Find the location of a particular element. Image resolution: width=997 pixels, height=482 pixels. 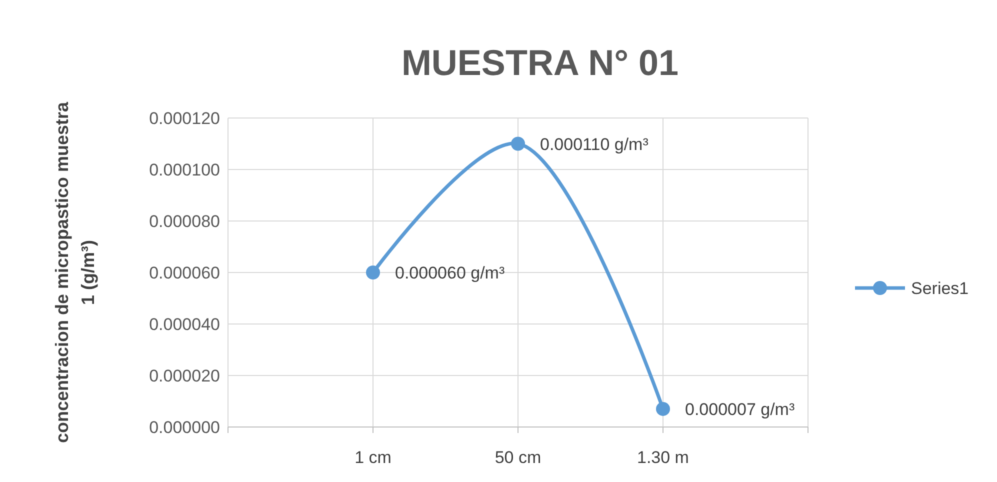

legend-label: Series1 is located at coordinates (940, 288).